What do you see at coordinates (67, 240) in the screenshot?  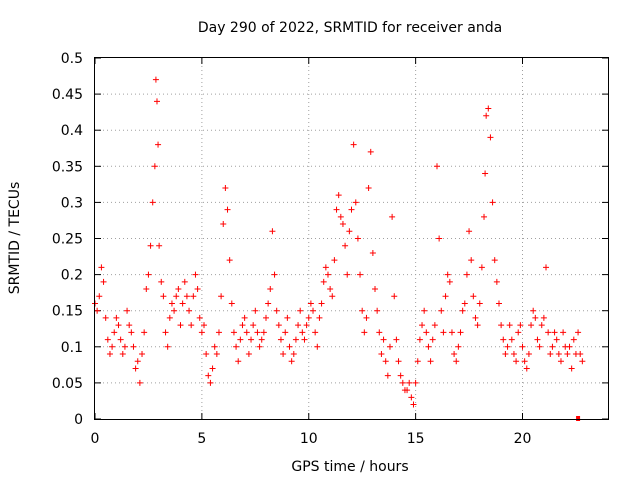 I see `y-tick-label: 0.25` at bounding box center [67, 240].